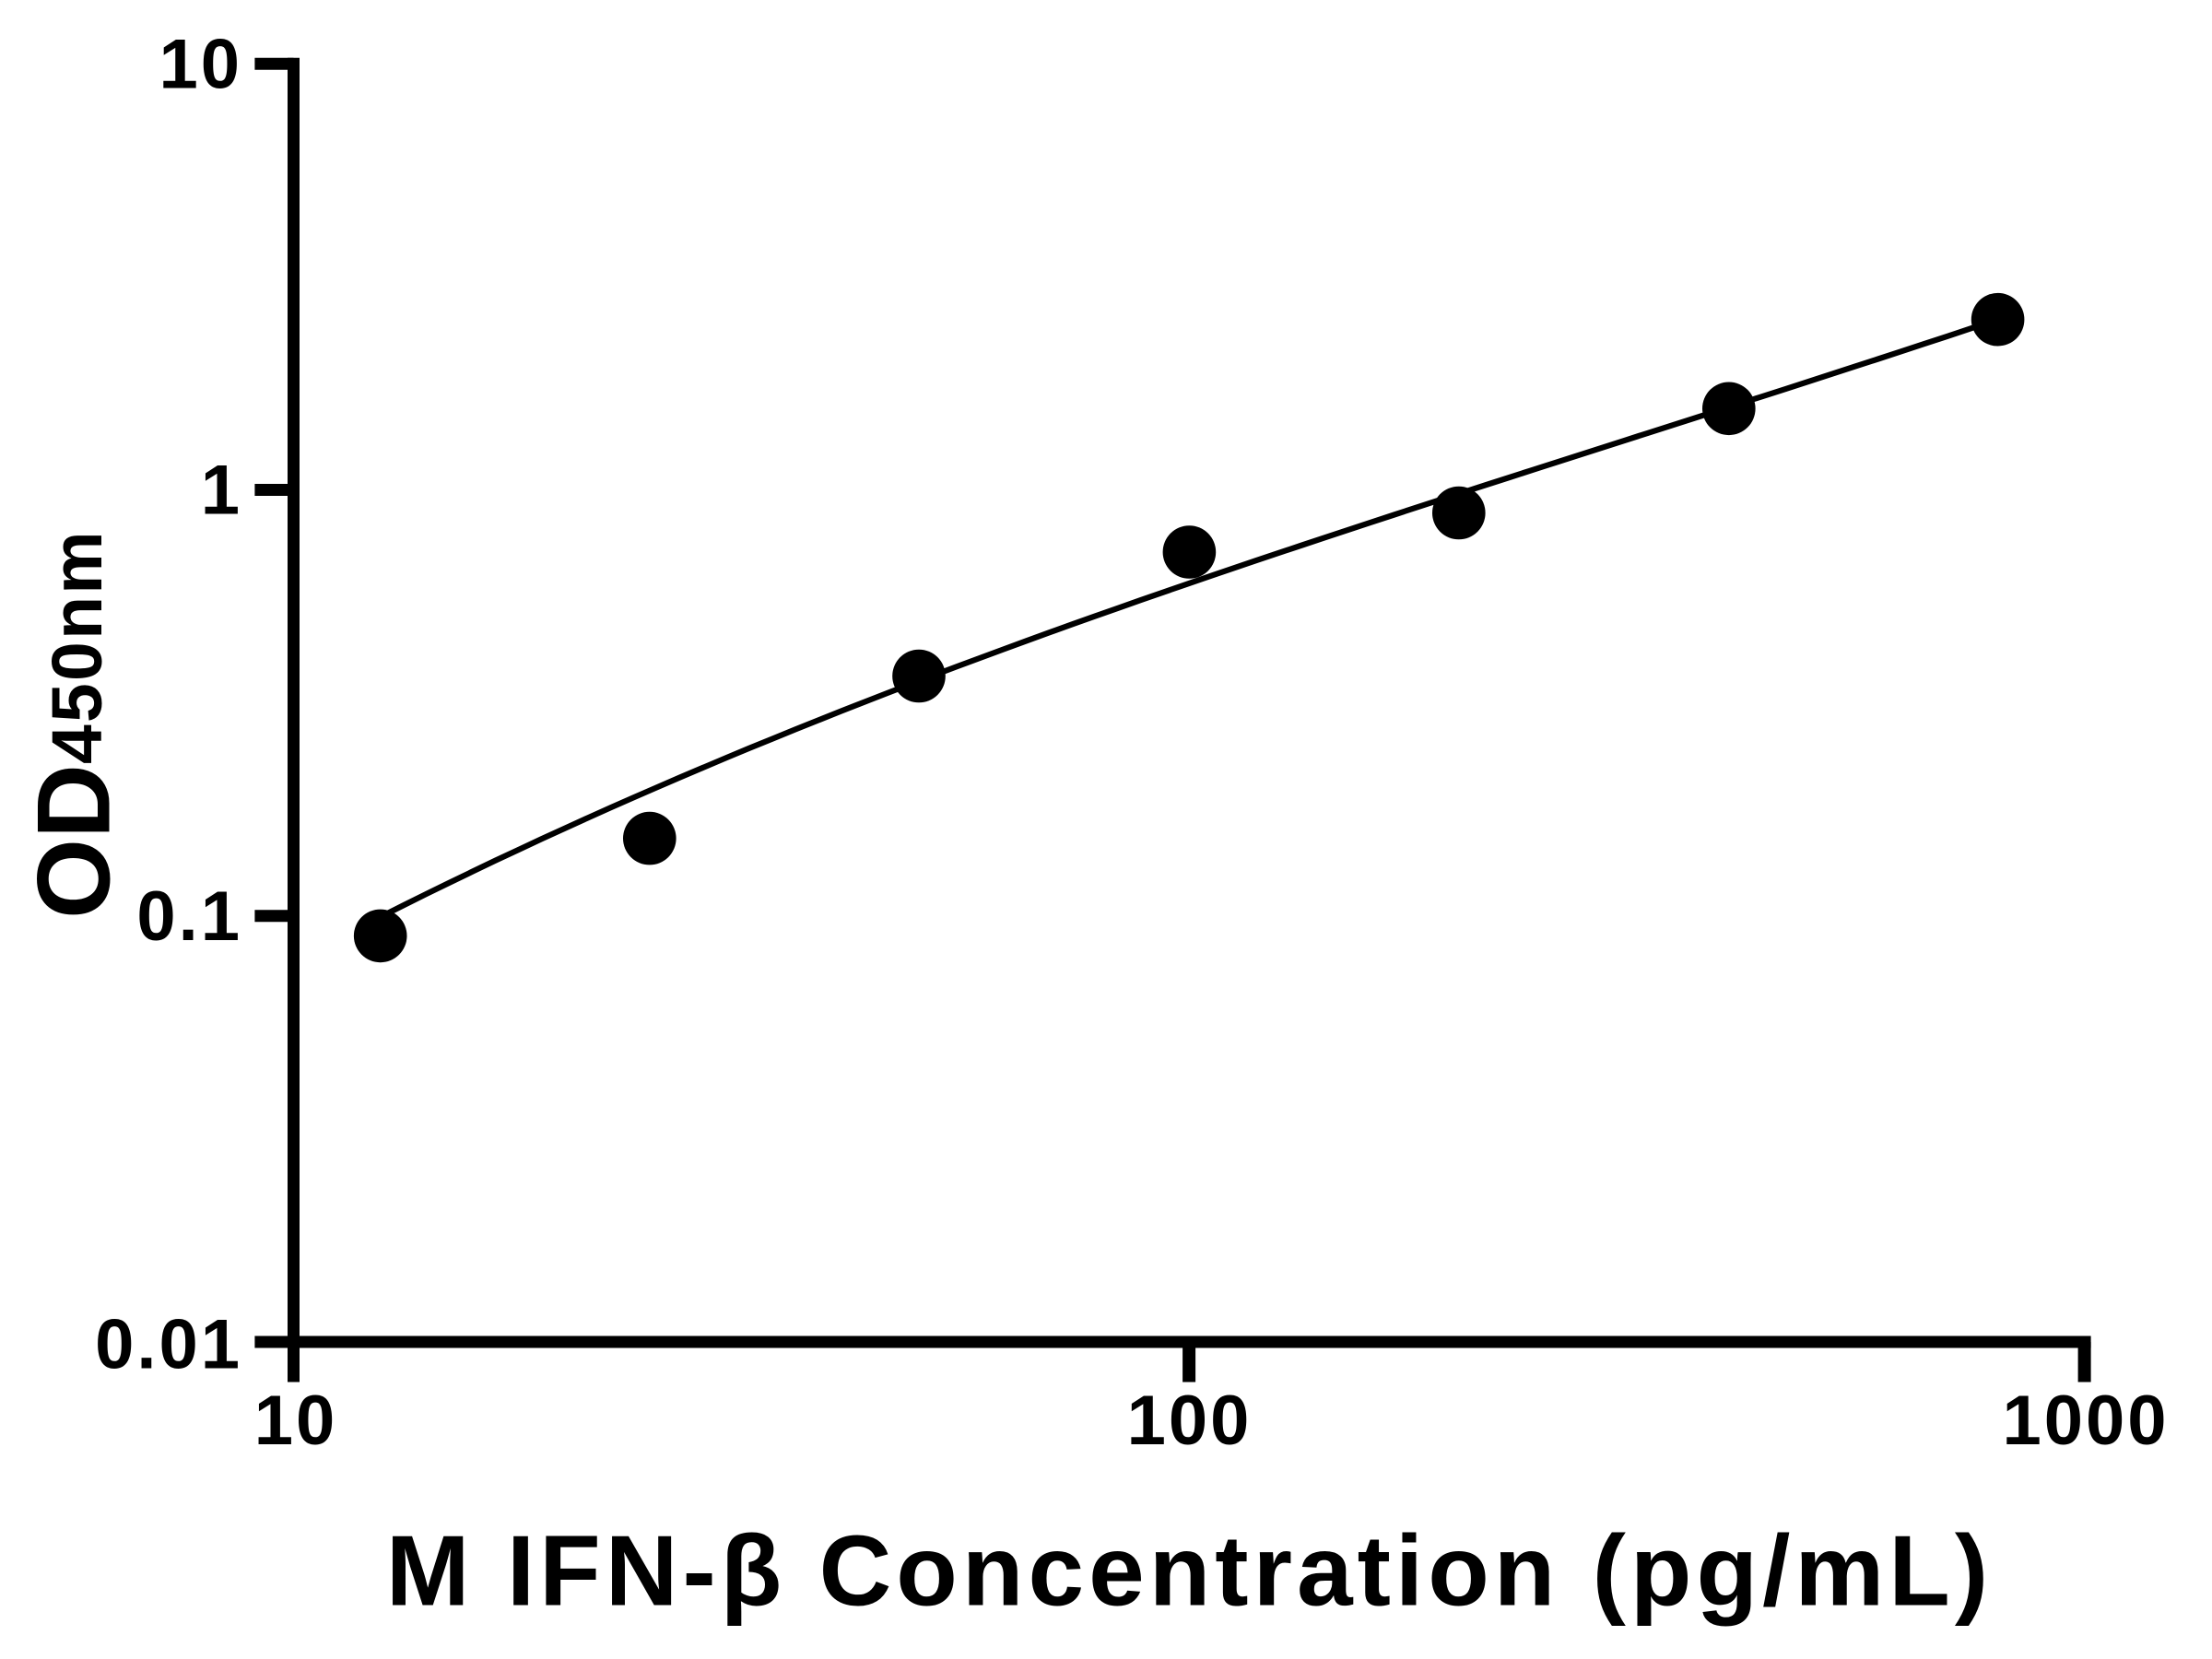 The width and height of the screenshot is (2212, 1659). Describe the element at coordinates (1189, 1570) in the screenshot. I see `svg-text: M IFN-β Concentration (pg/mL)` at that location.